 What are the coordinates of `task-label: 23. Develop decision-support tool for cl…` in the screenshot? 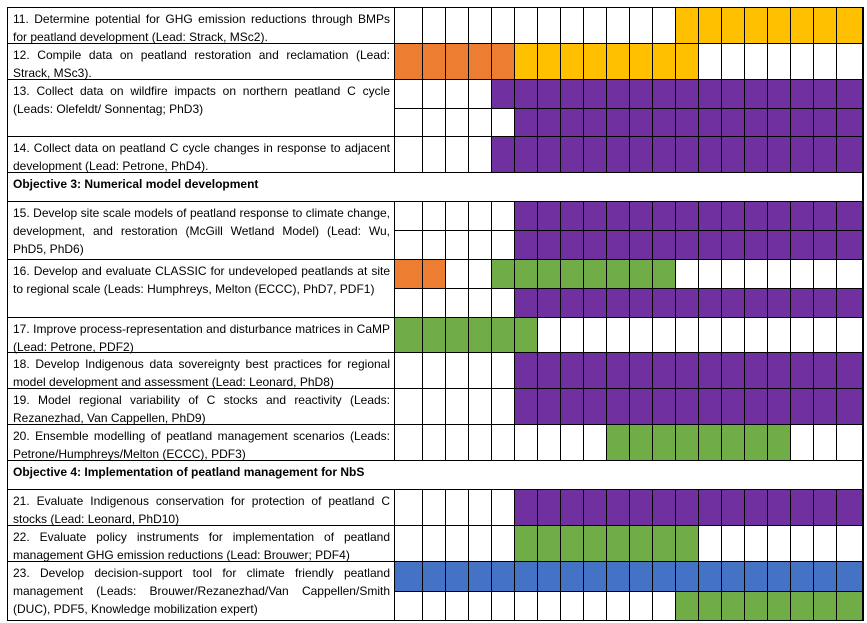 It's located at (201, 591).